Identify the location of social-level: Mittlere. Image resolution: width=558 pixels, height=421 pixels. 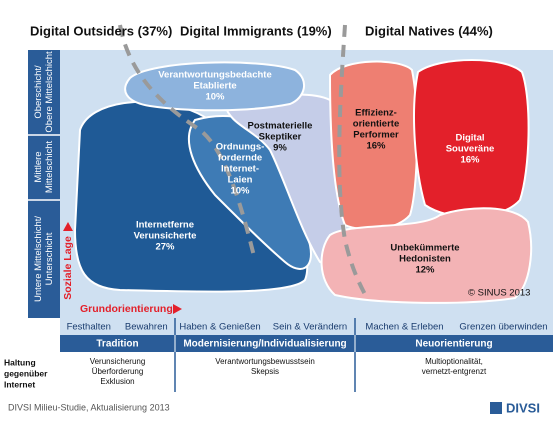
(38, 166).